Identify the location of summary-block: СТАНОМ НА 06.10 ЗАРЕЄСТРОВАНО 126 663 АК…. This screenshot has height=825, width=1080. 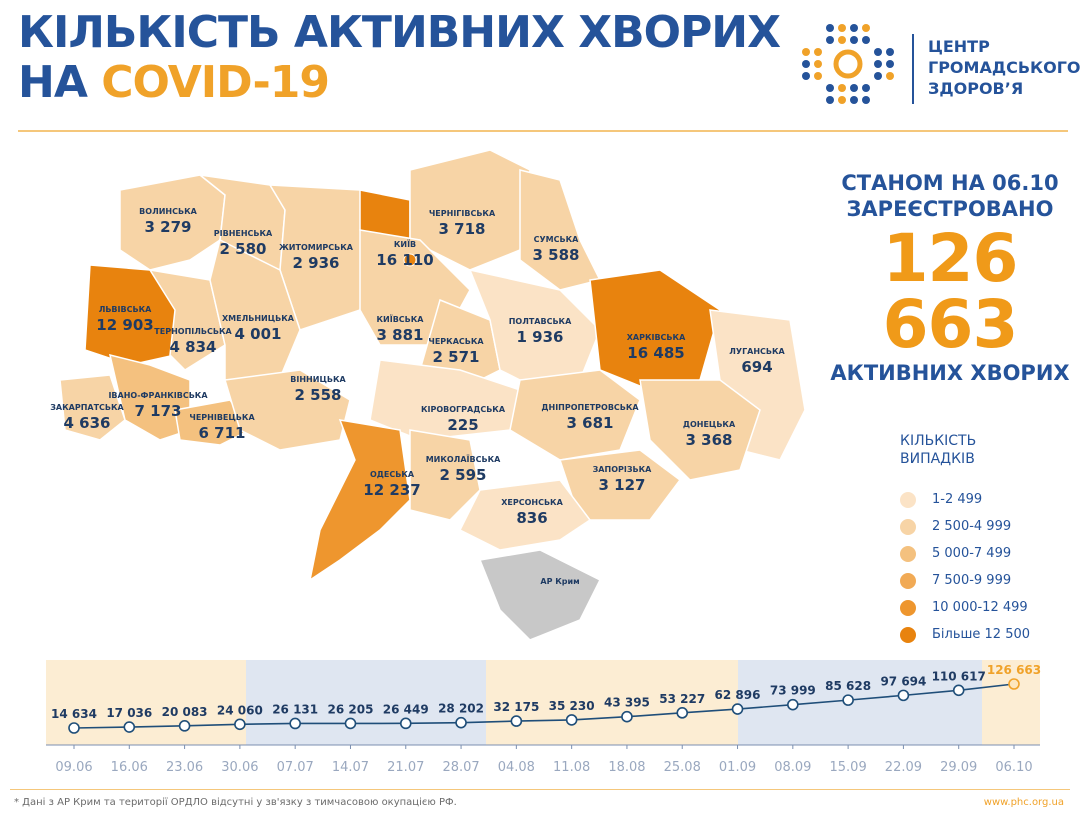
(950, 278).